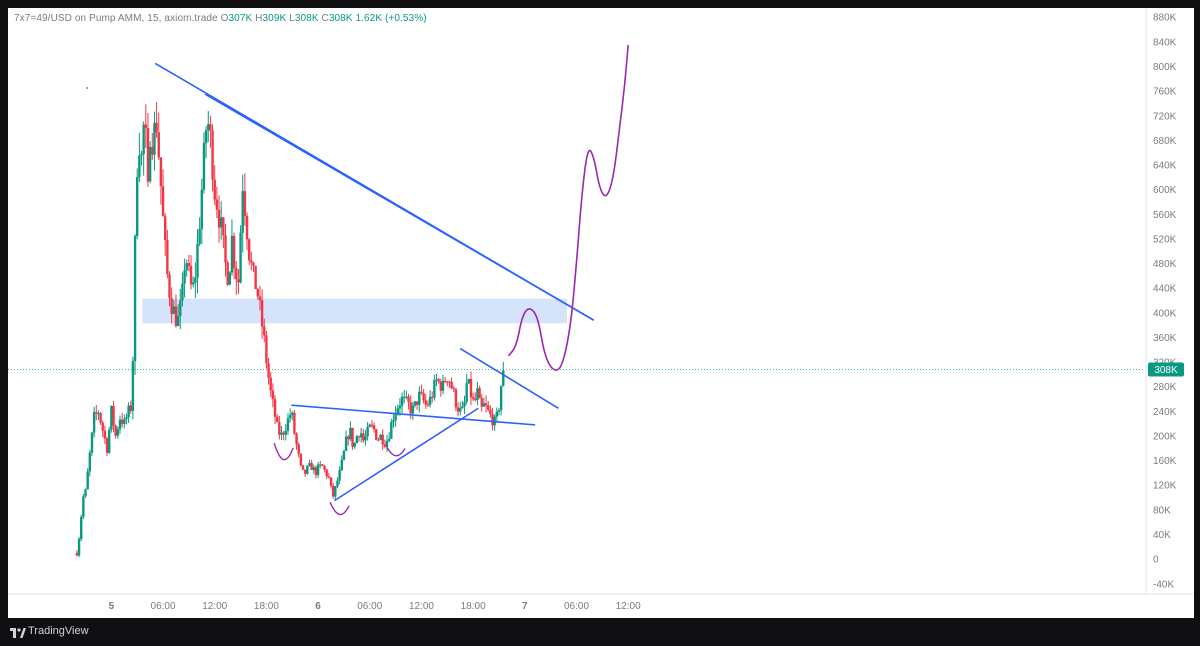 The height and width of the screenshot is (646, 1200). Describe the element at coordinates (283, 451) in the screenshot. I see `cup-drawing-left` at that location.